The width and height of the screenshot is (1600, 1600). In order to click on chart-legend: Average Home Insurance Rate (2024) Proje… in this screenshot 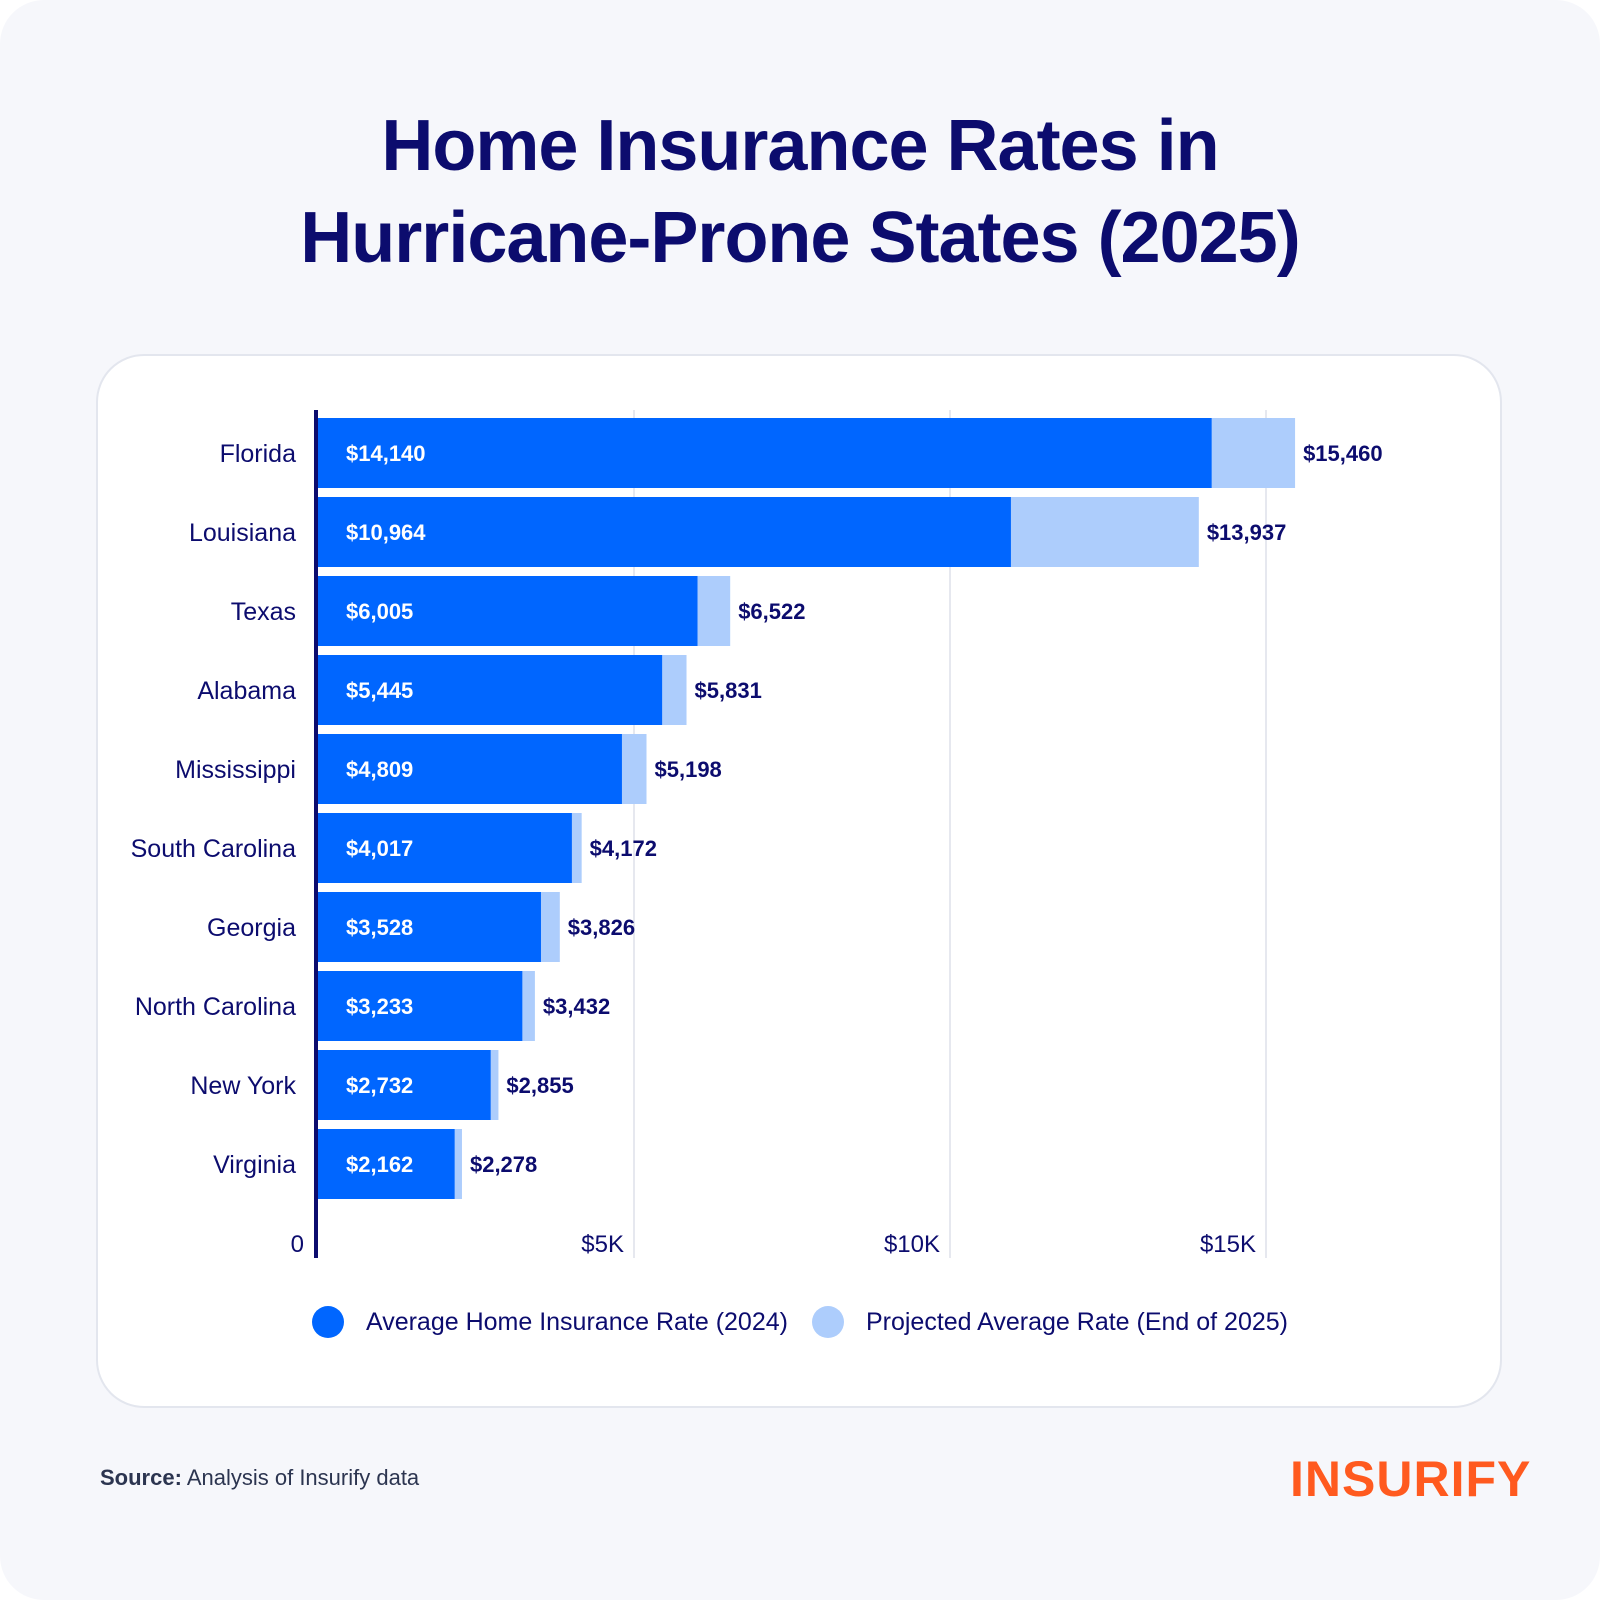, I will do `click(800, 1322)`.